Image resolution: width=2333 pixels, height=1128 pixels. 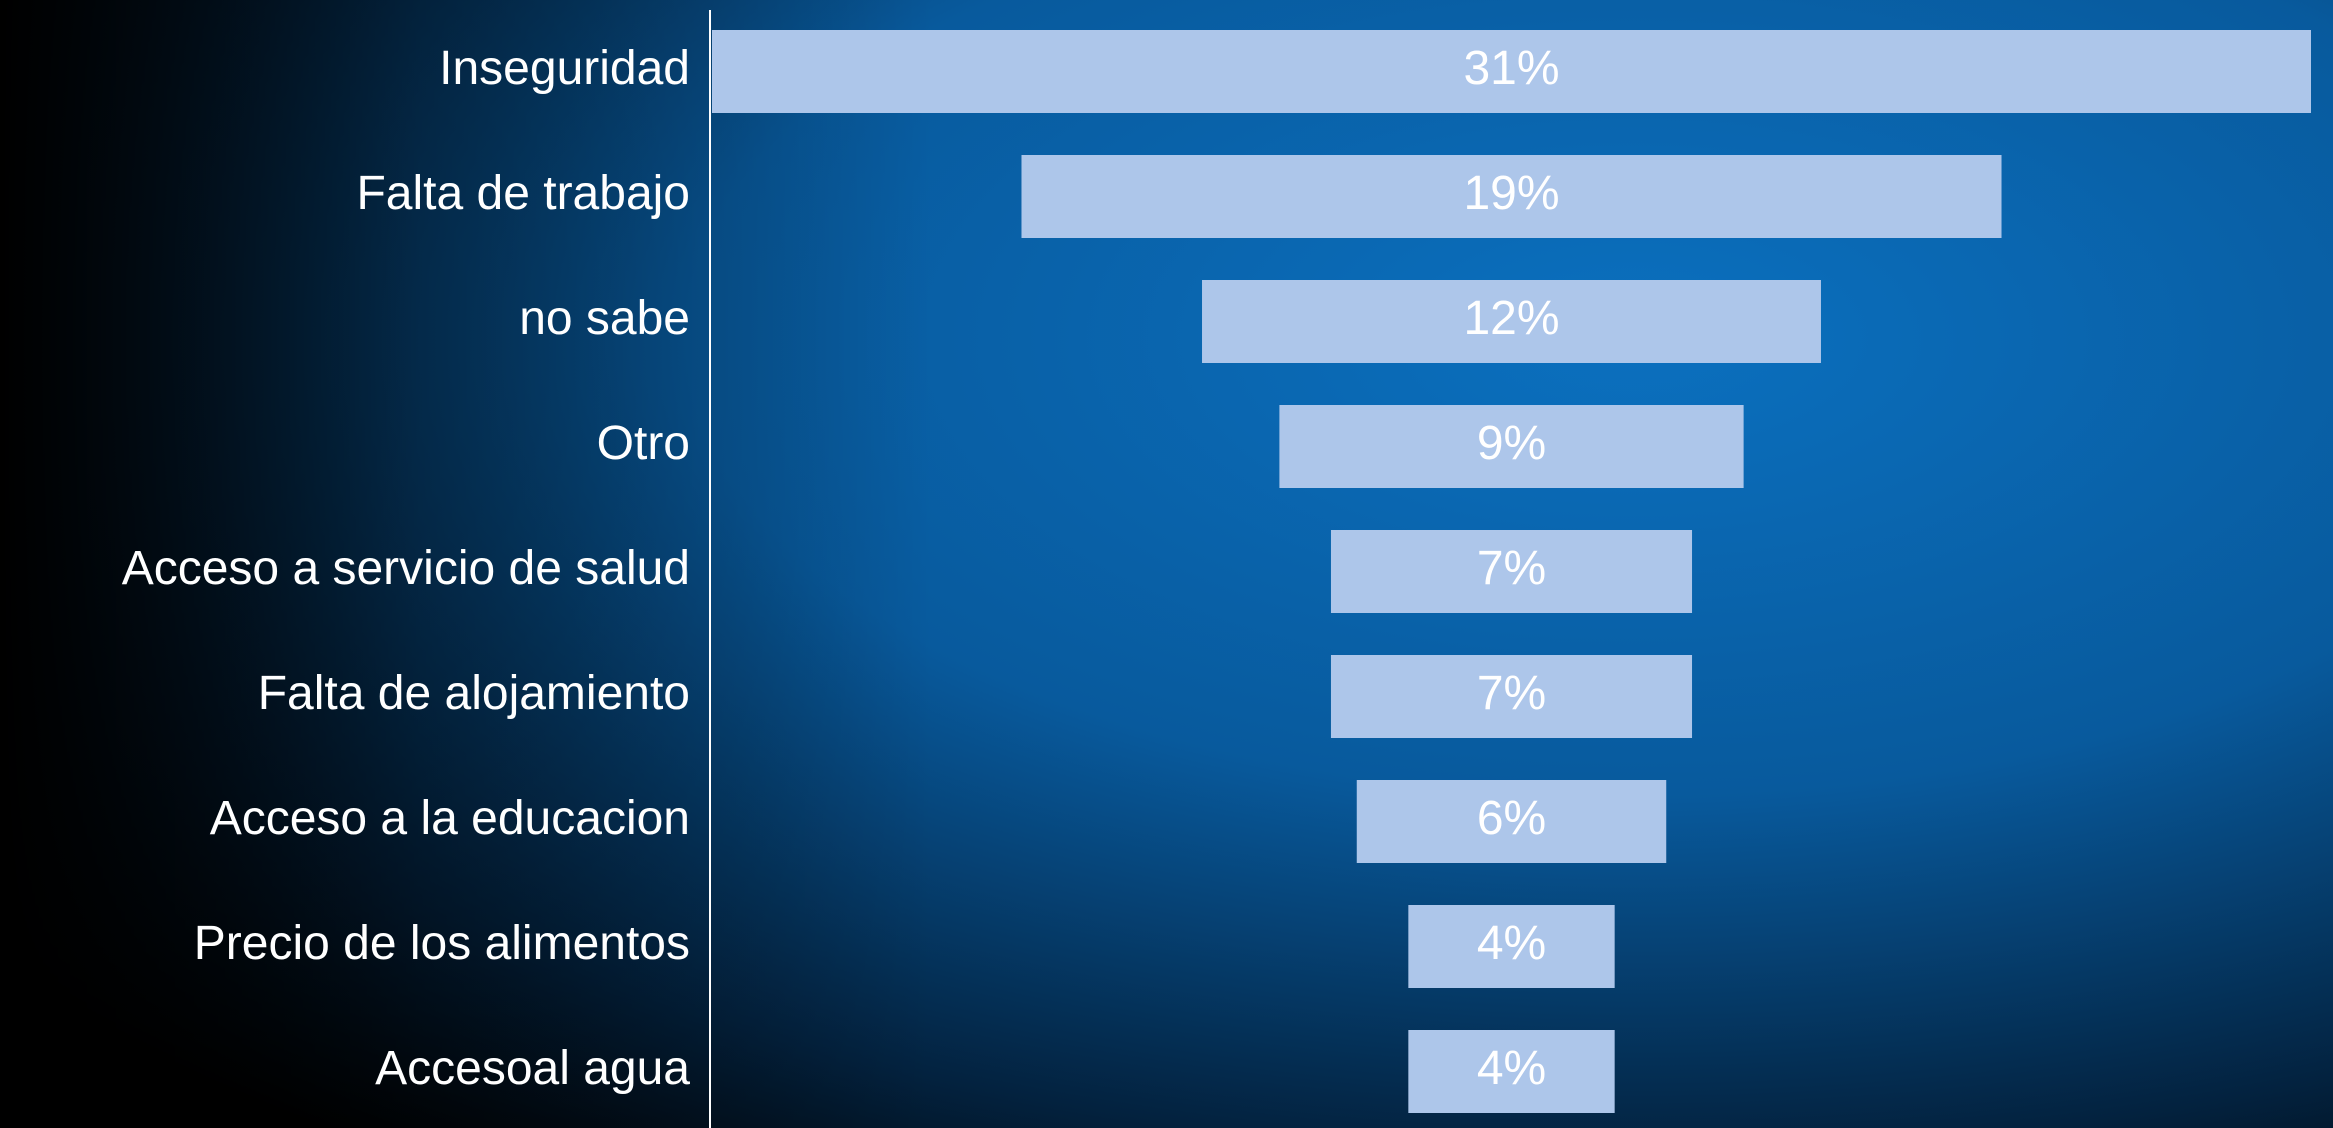 I want to click on category-label: Falta de alojamiento, so click(x=474, y=693).